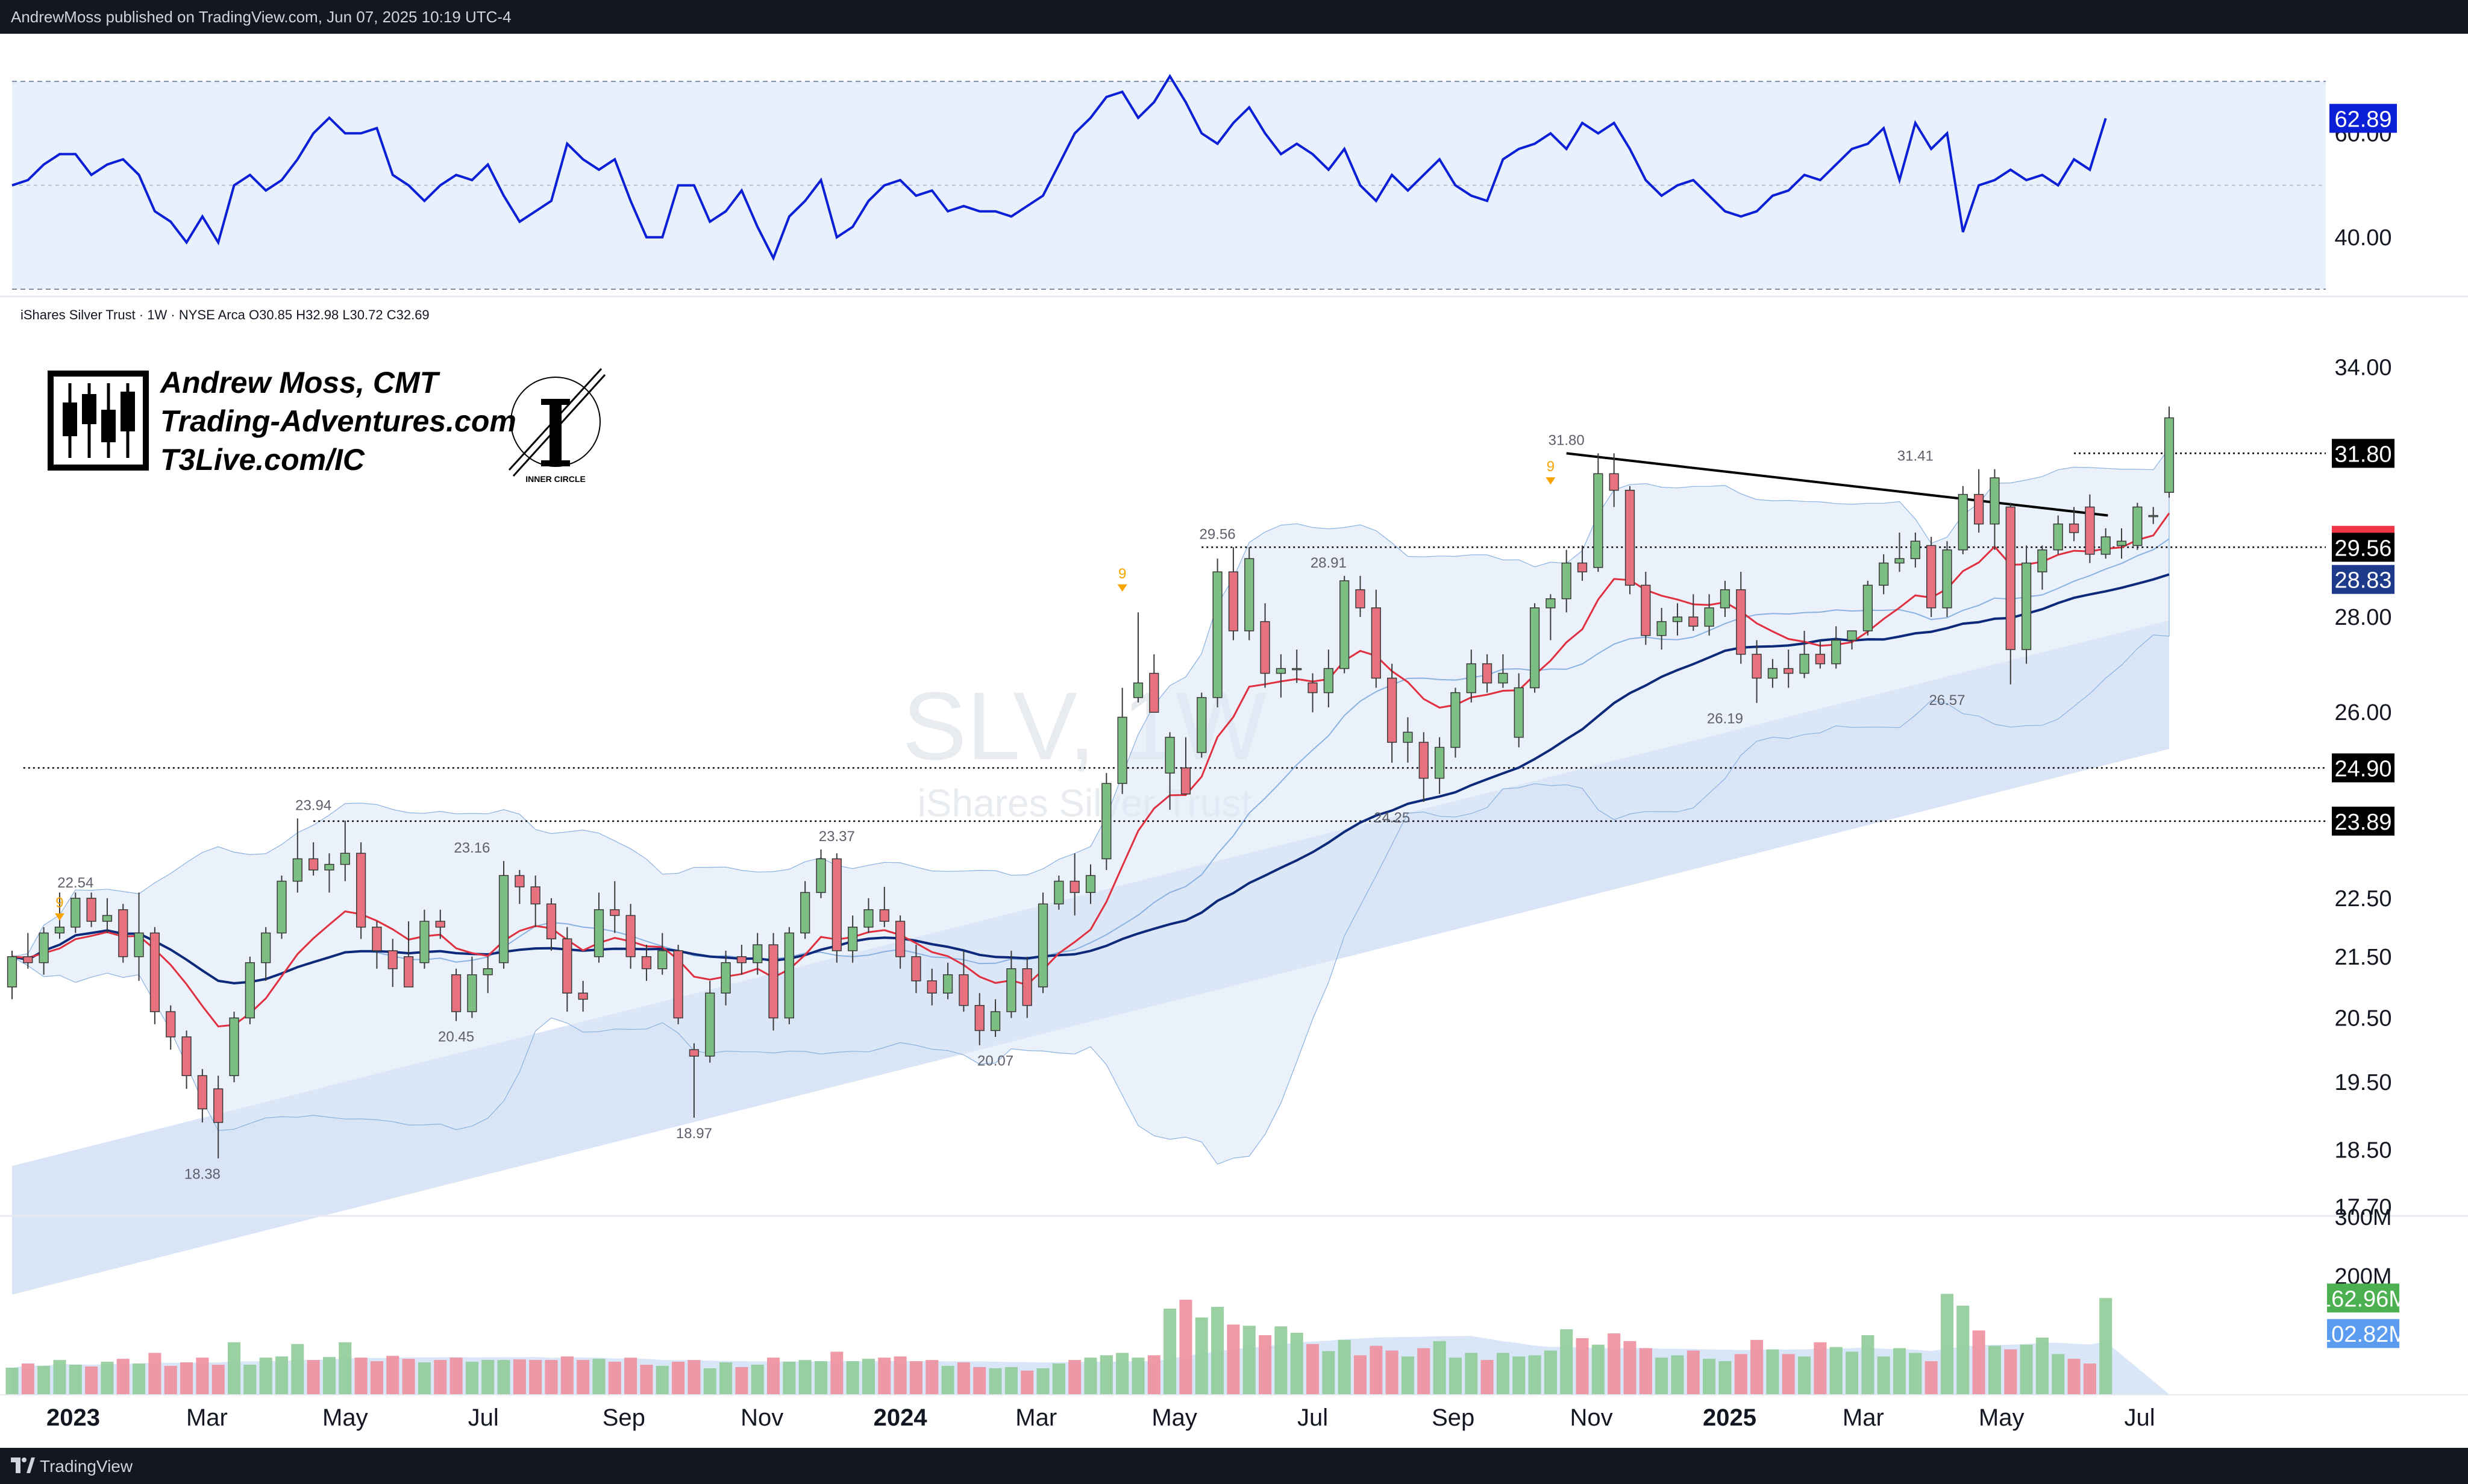  Describe the element at coordinates (2362, 1018) in the screenshot. I see `price-axis-tick: 20.50` at that location.